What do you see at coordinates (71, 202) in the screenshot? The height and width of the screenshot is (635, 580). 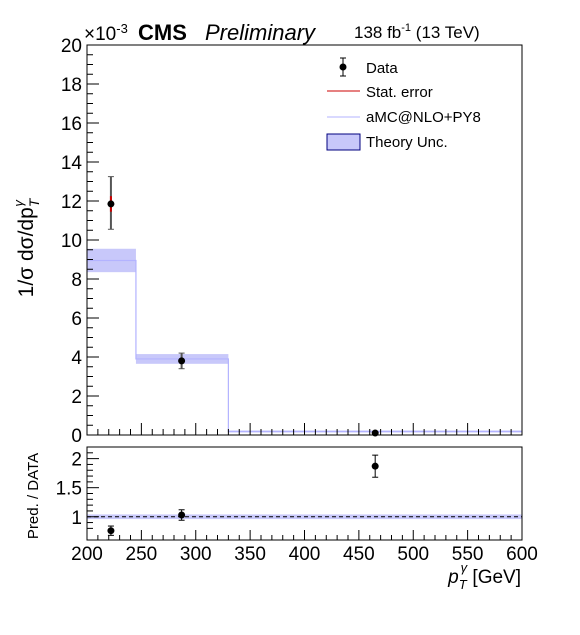 I see `main-y-tick-label: 12` at bounding box center [71, 202].